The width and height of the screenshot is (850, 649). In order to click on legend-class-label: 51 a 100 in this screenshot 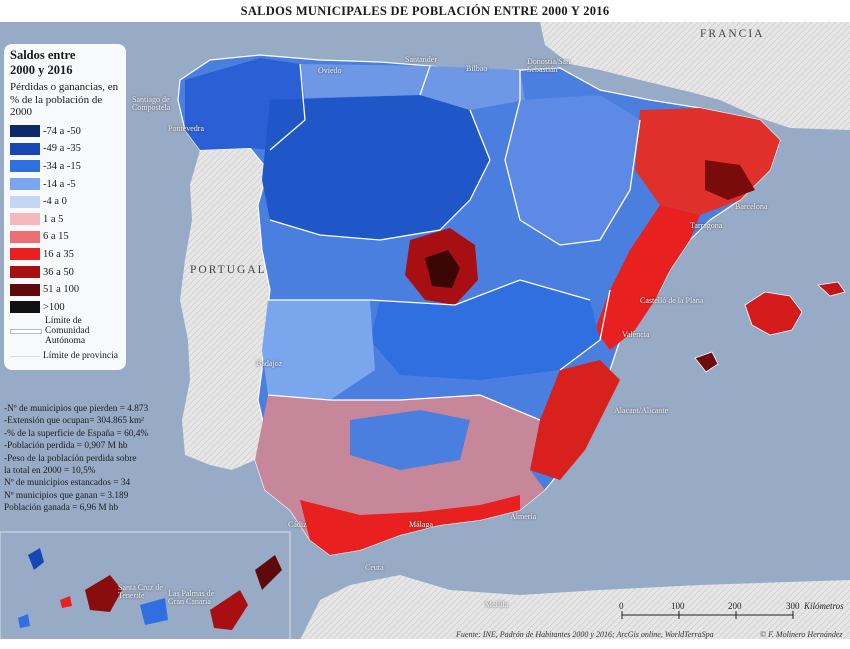, I will do `click(61, 290)`.